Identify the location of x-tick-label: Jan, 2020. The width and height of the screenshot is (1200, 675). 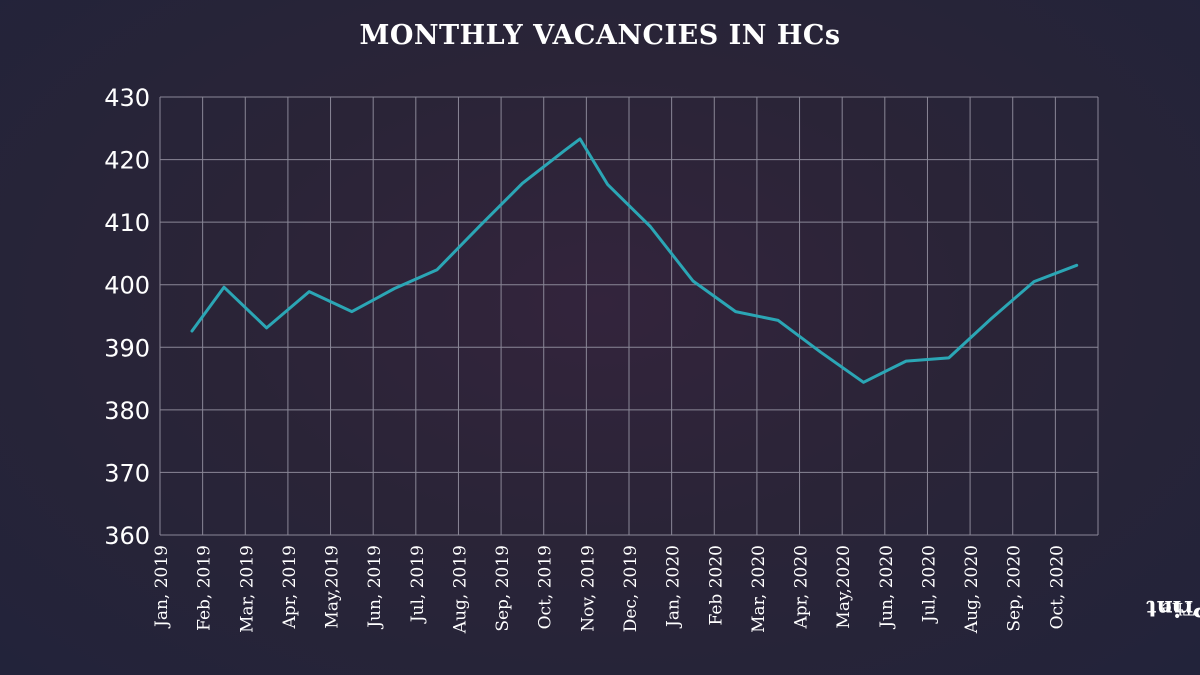
(674, 587).